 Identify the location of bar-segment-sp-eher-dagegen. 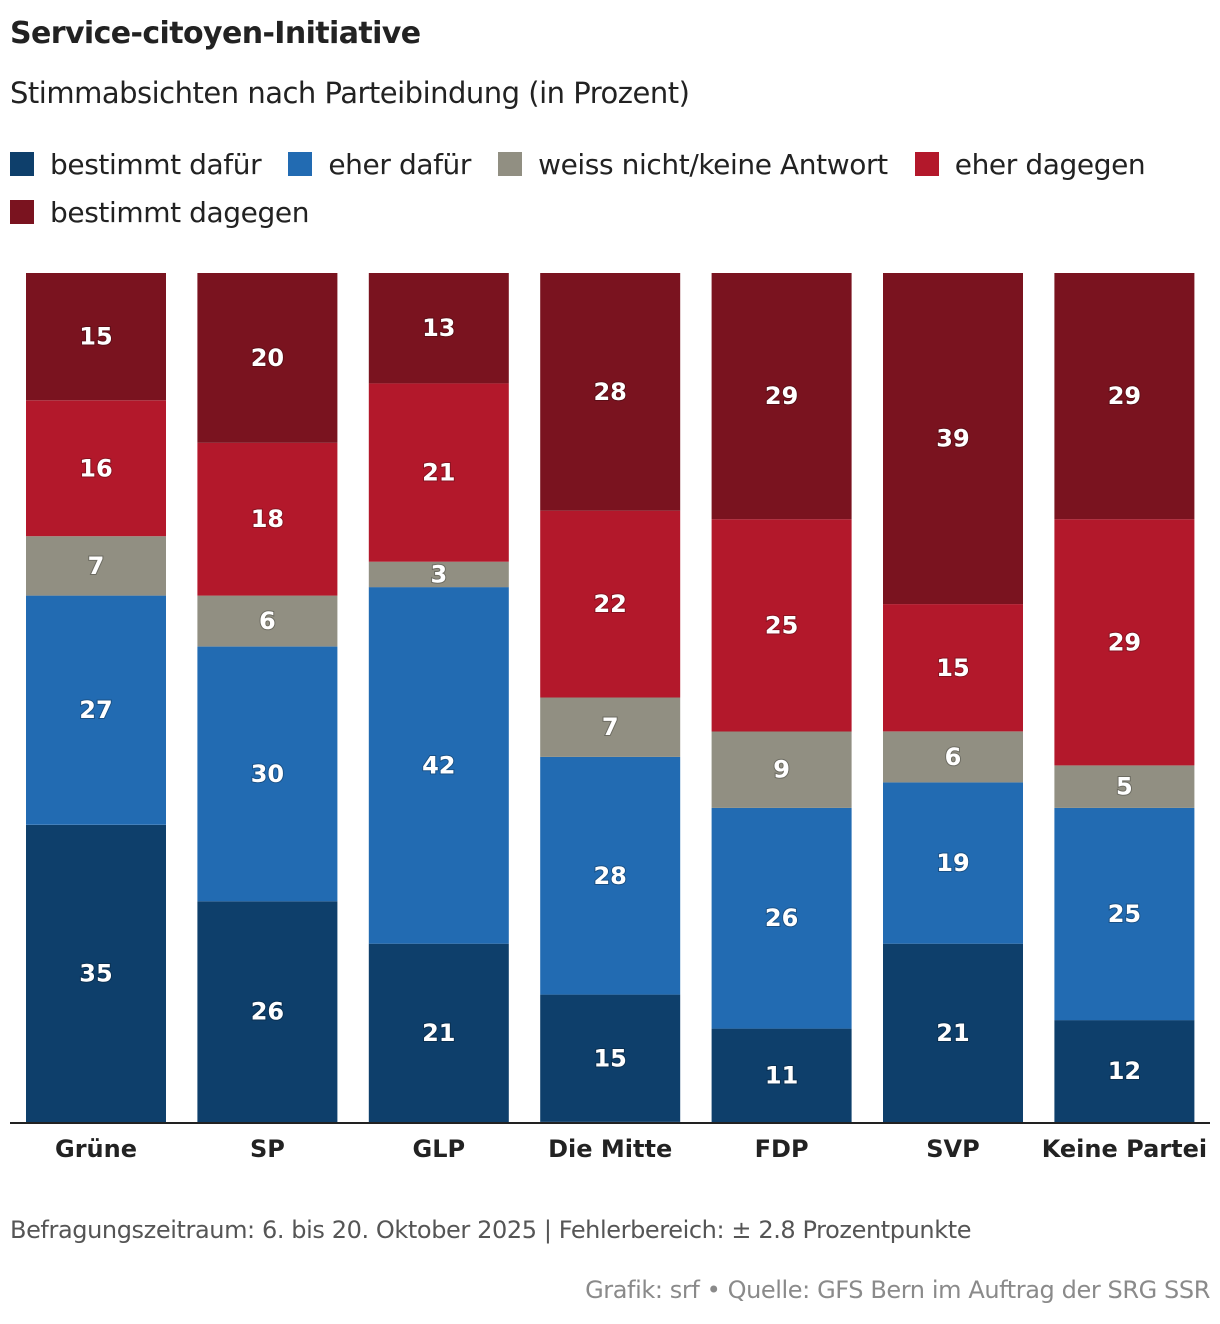
(267, 519).